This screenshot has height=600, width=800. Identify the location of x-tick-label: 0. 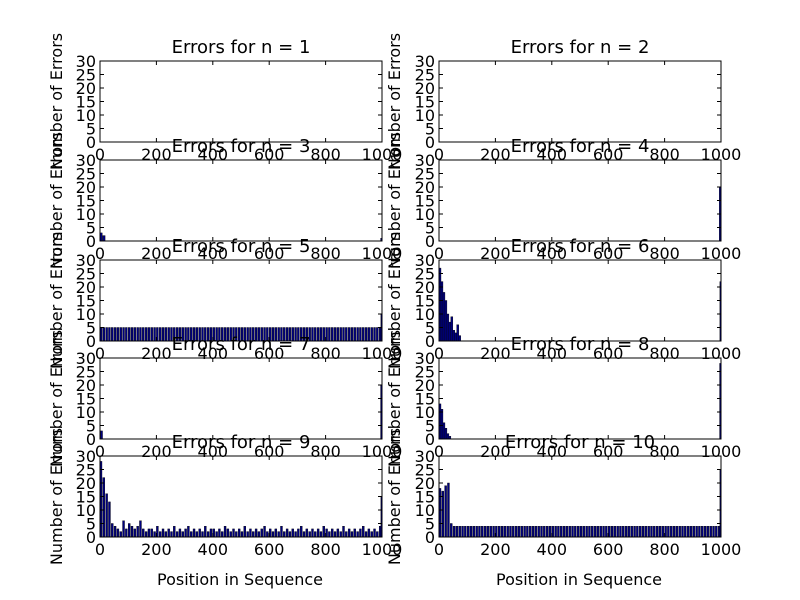
(439, 154).